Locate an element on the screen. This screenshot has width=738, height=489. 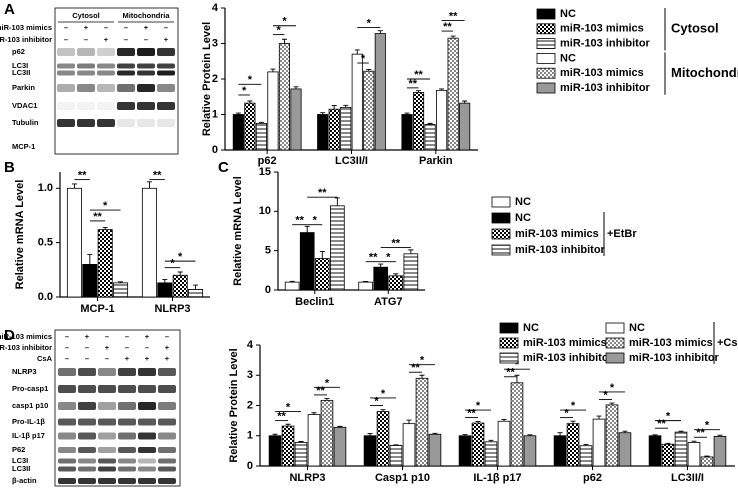
band-label: LC3I is located at coordinates (20, 65).